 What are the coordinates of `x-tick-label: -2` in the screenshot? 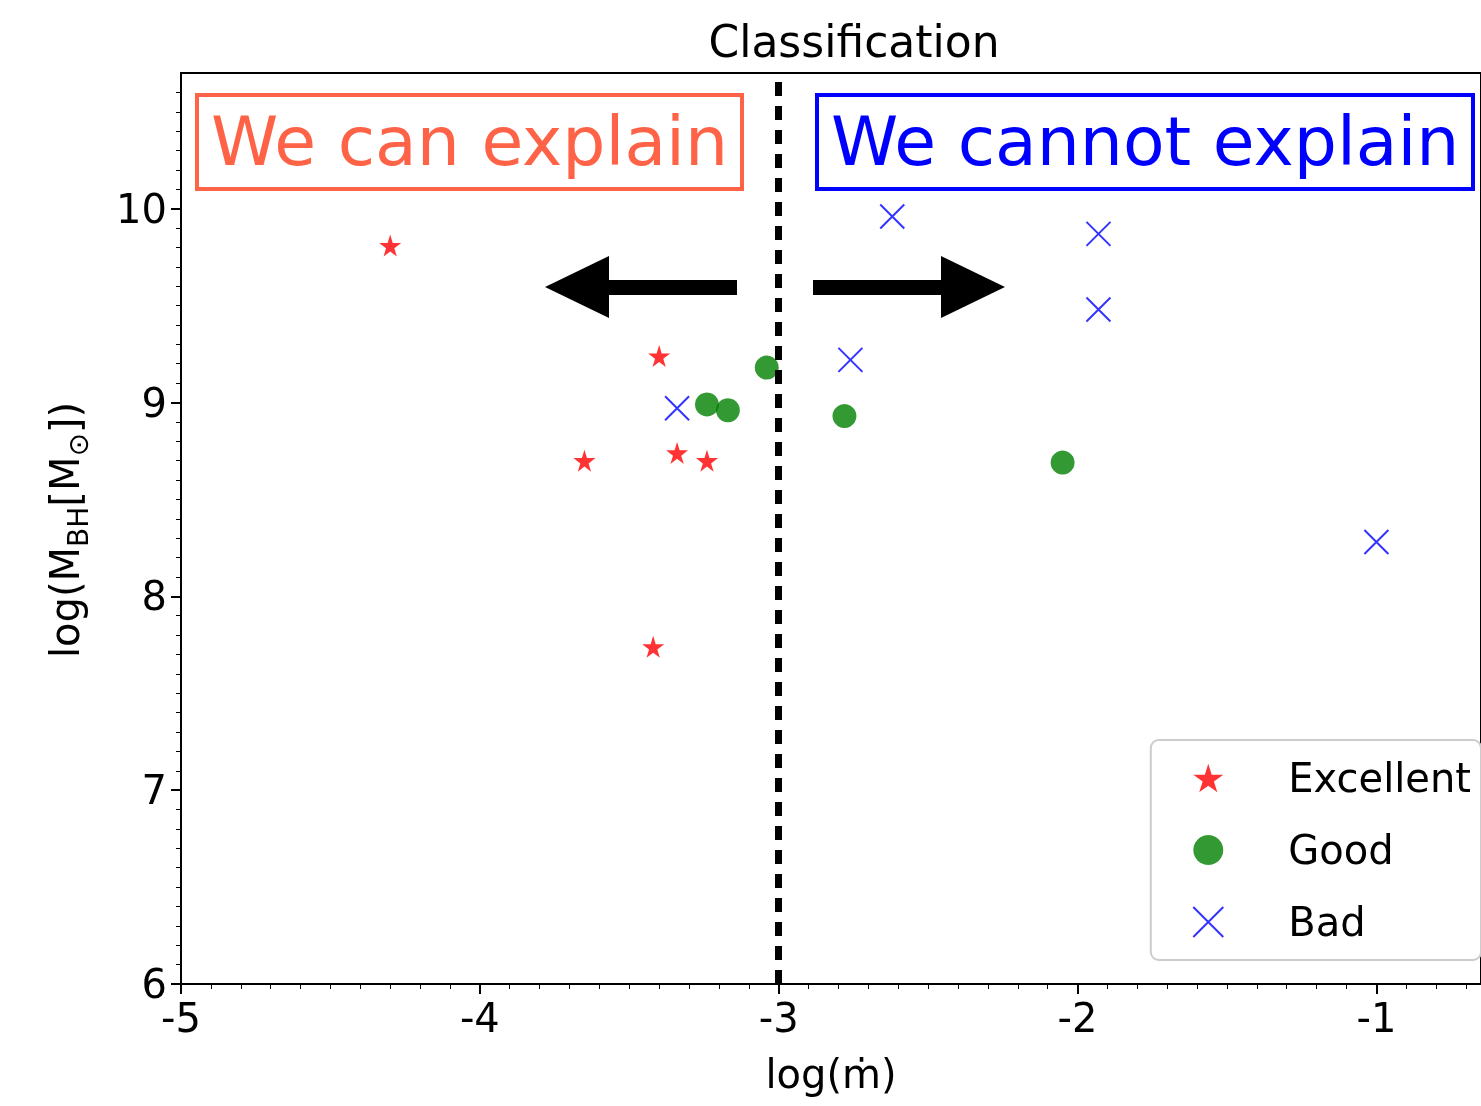 It's located at (1077, 1018).